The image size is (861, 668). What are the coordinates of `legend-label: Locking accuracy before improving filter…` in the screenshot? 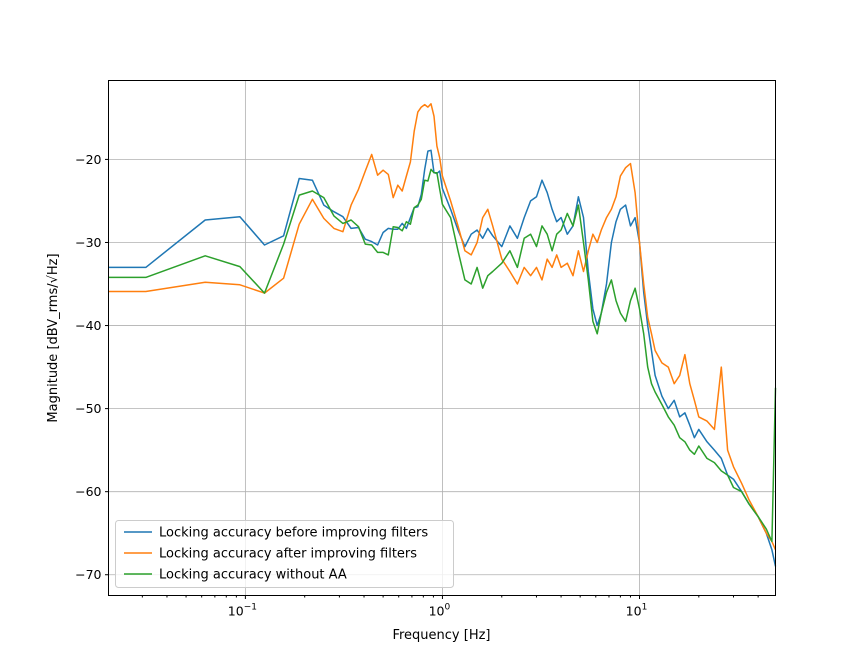 It's located at (293, 533).